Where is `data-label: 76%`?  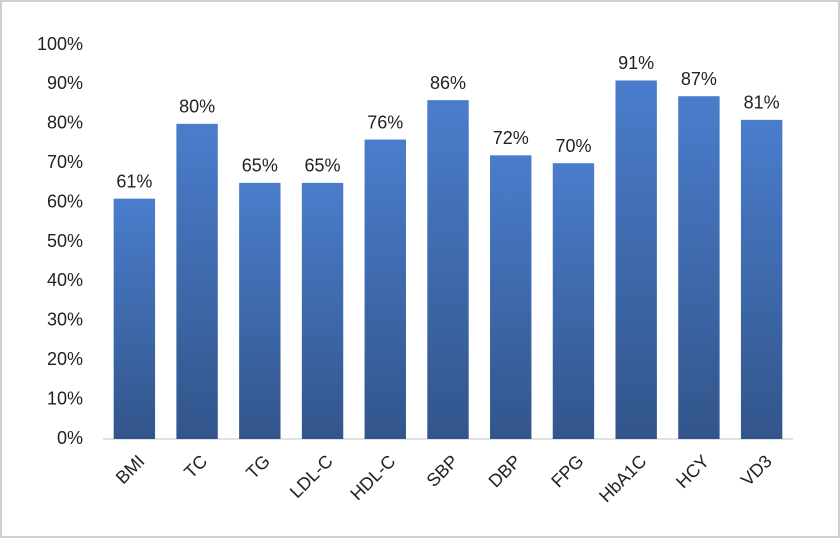 data-label: 76% is located at coordinates (385, 122).